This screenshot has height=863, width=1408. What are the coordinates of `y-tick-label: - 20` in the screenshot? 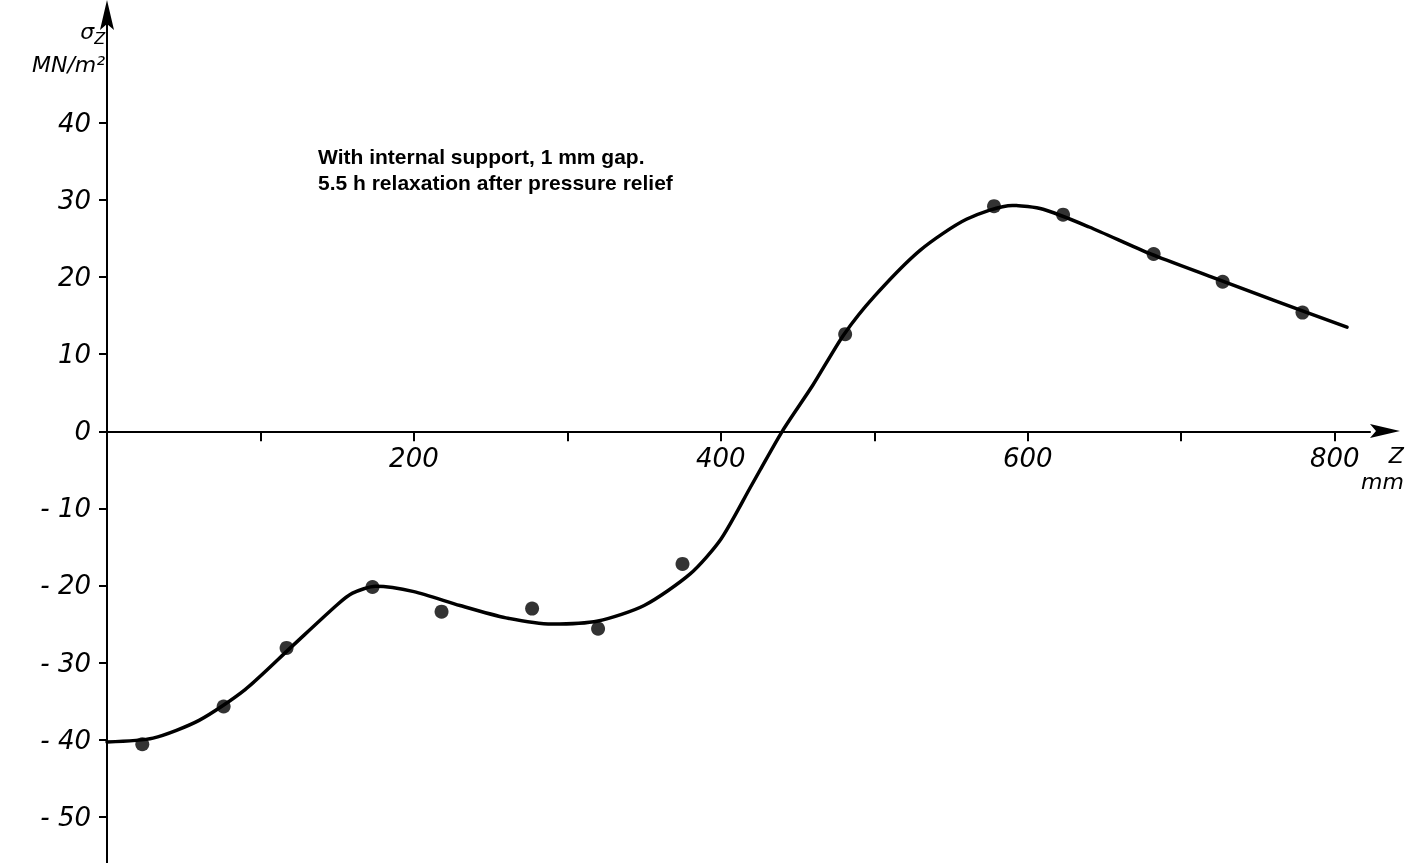 It's located at (65, 585).